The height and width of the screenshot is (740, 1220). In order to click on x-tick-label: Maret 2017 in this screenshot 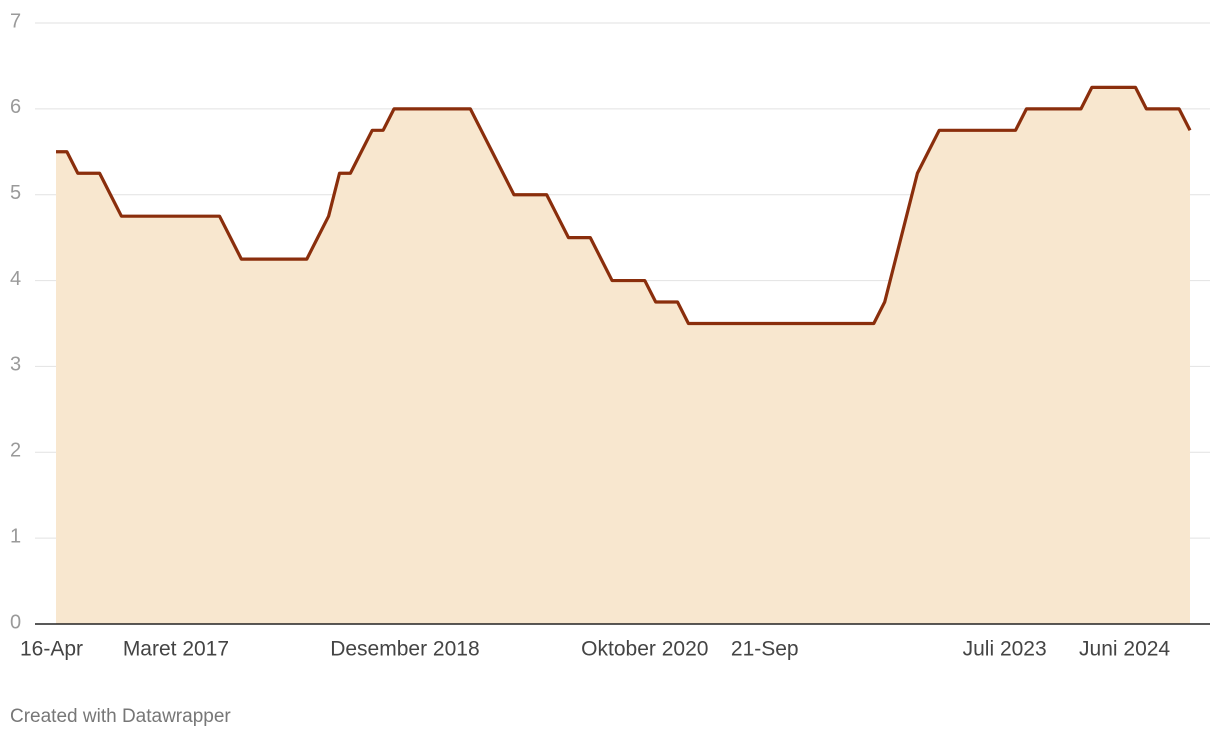, I will do `click(176, 649)`.